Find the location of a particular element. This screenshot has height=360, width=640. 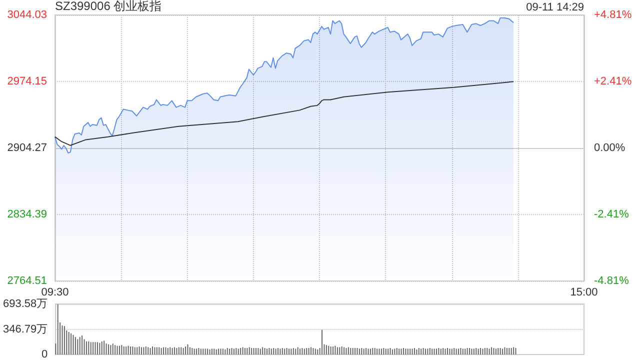

y-tick-label: 346.79万 is located at coordinates (25, 329).